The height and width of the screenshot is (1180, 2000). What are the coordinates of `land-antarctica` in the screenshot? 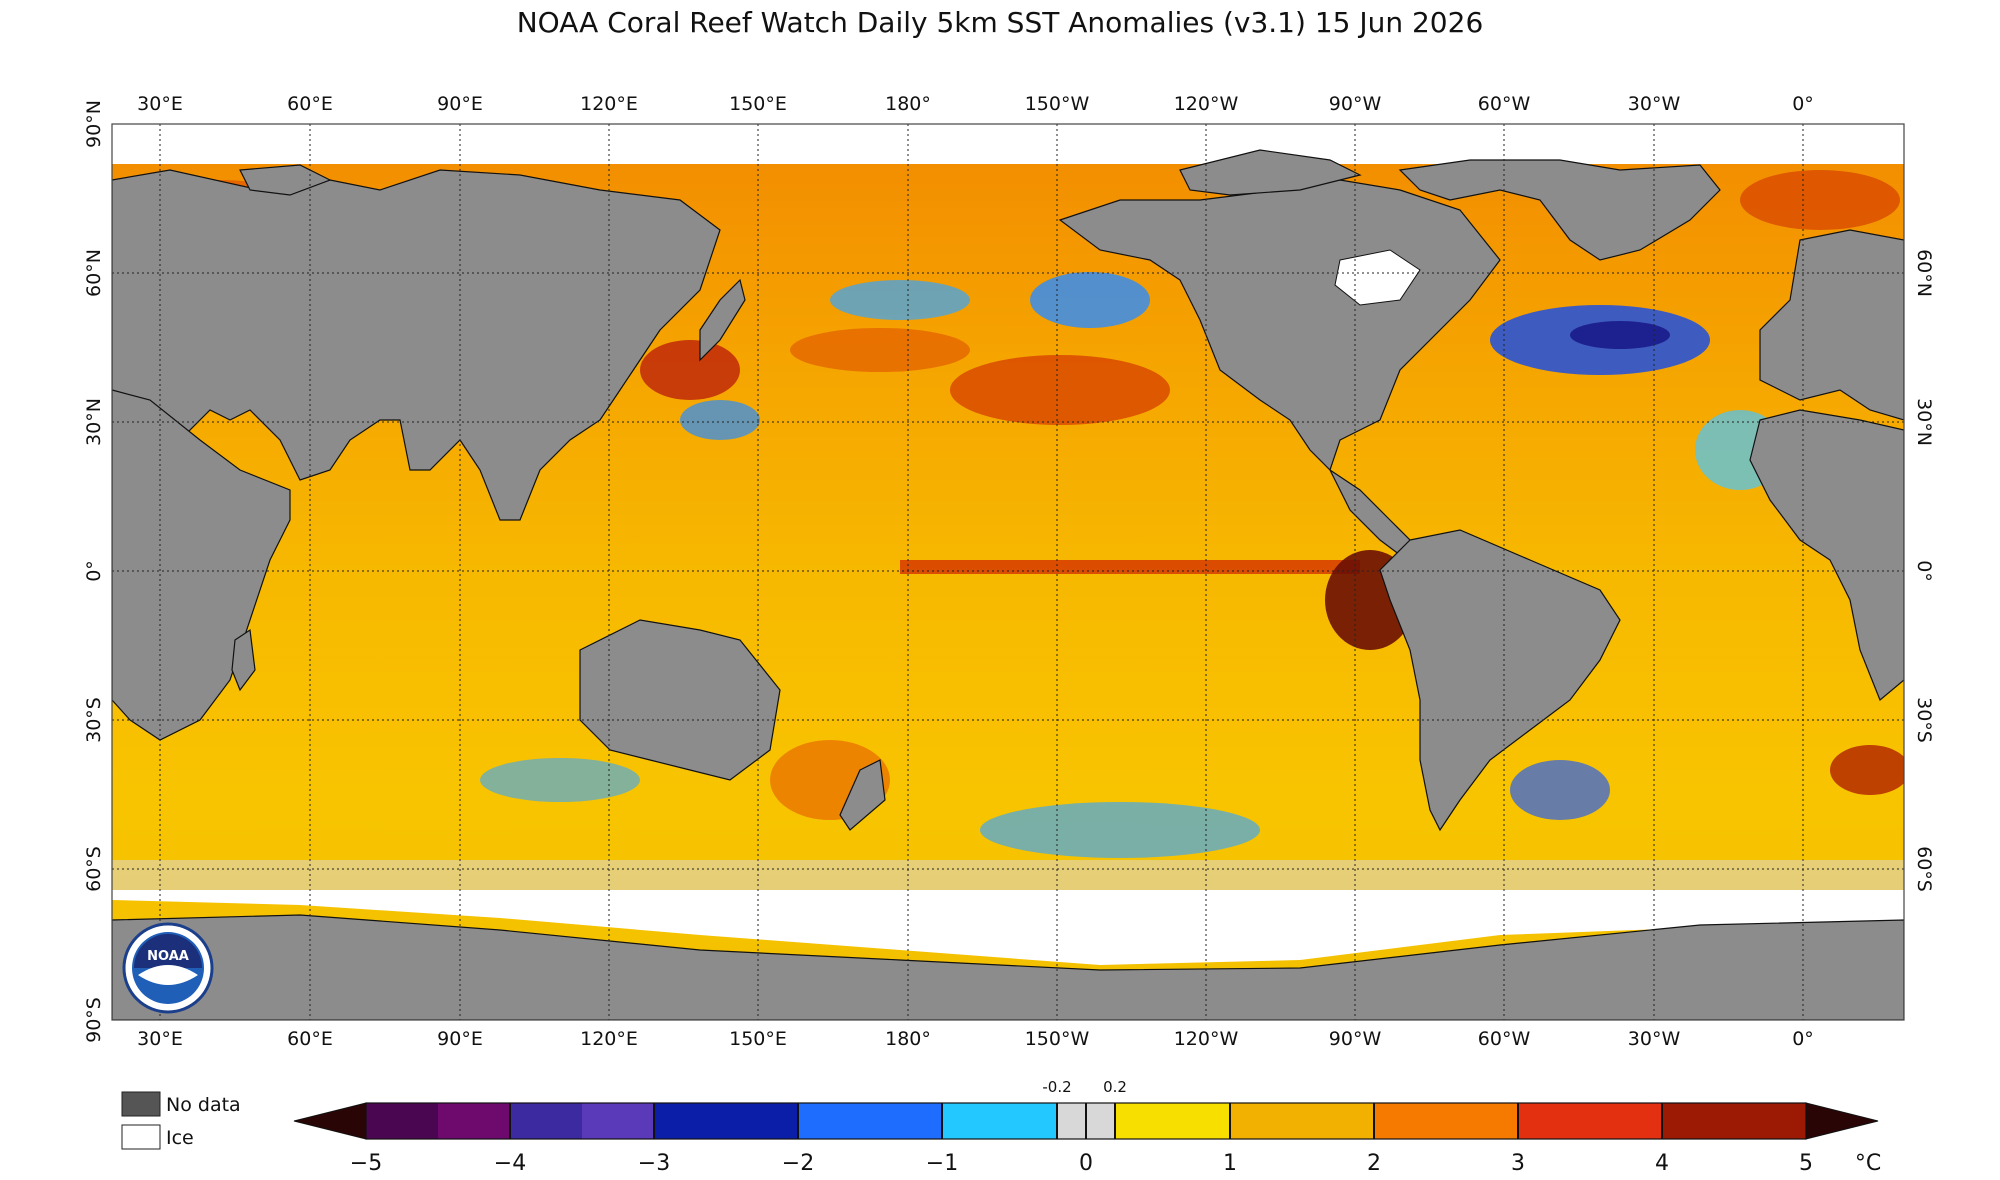 It's located at (1008, 967).